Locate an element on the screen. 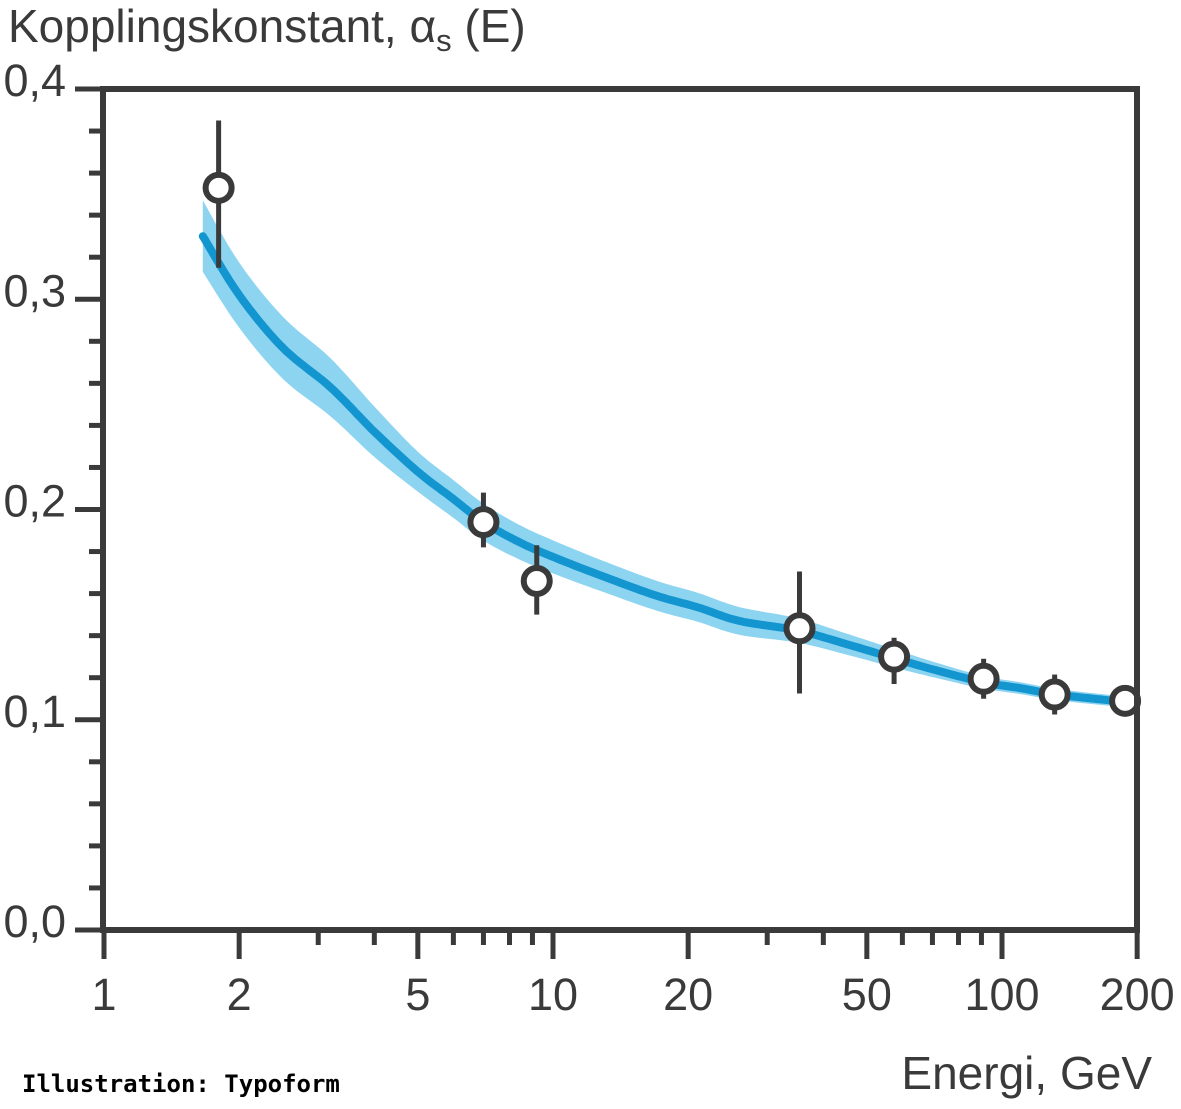 The image size is (1181, 1109). x-tick-label: 2 is located at coordinates (239, 994).